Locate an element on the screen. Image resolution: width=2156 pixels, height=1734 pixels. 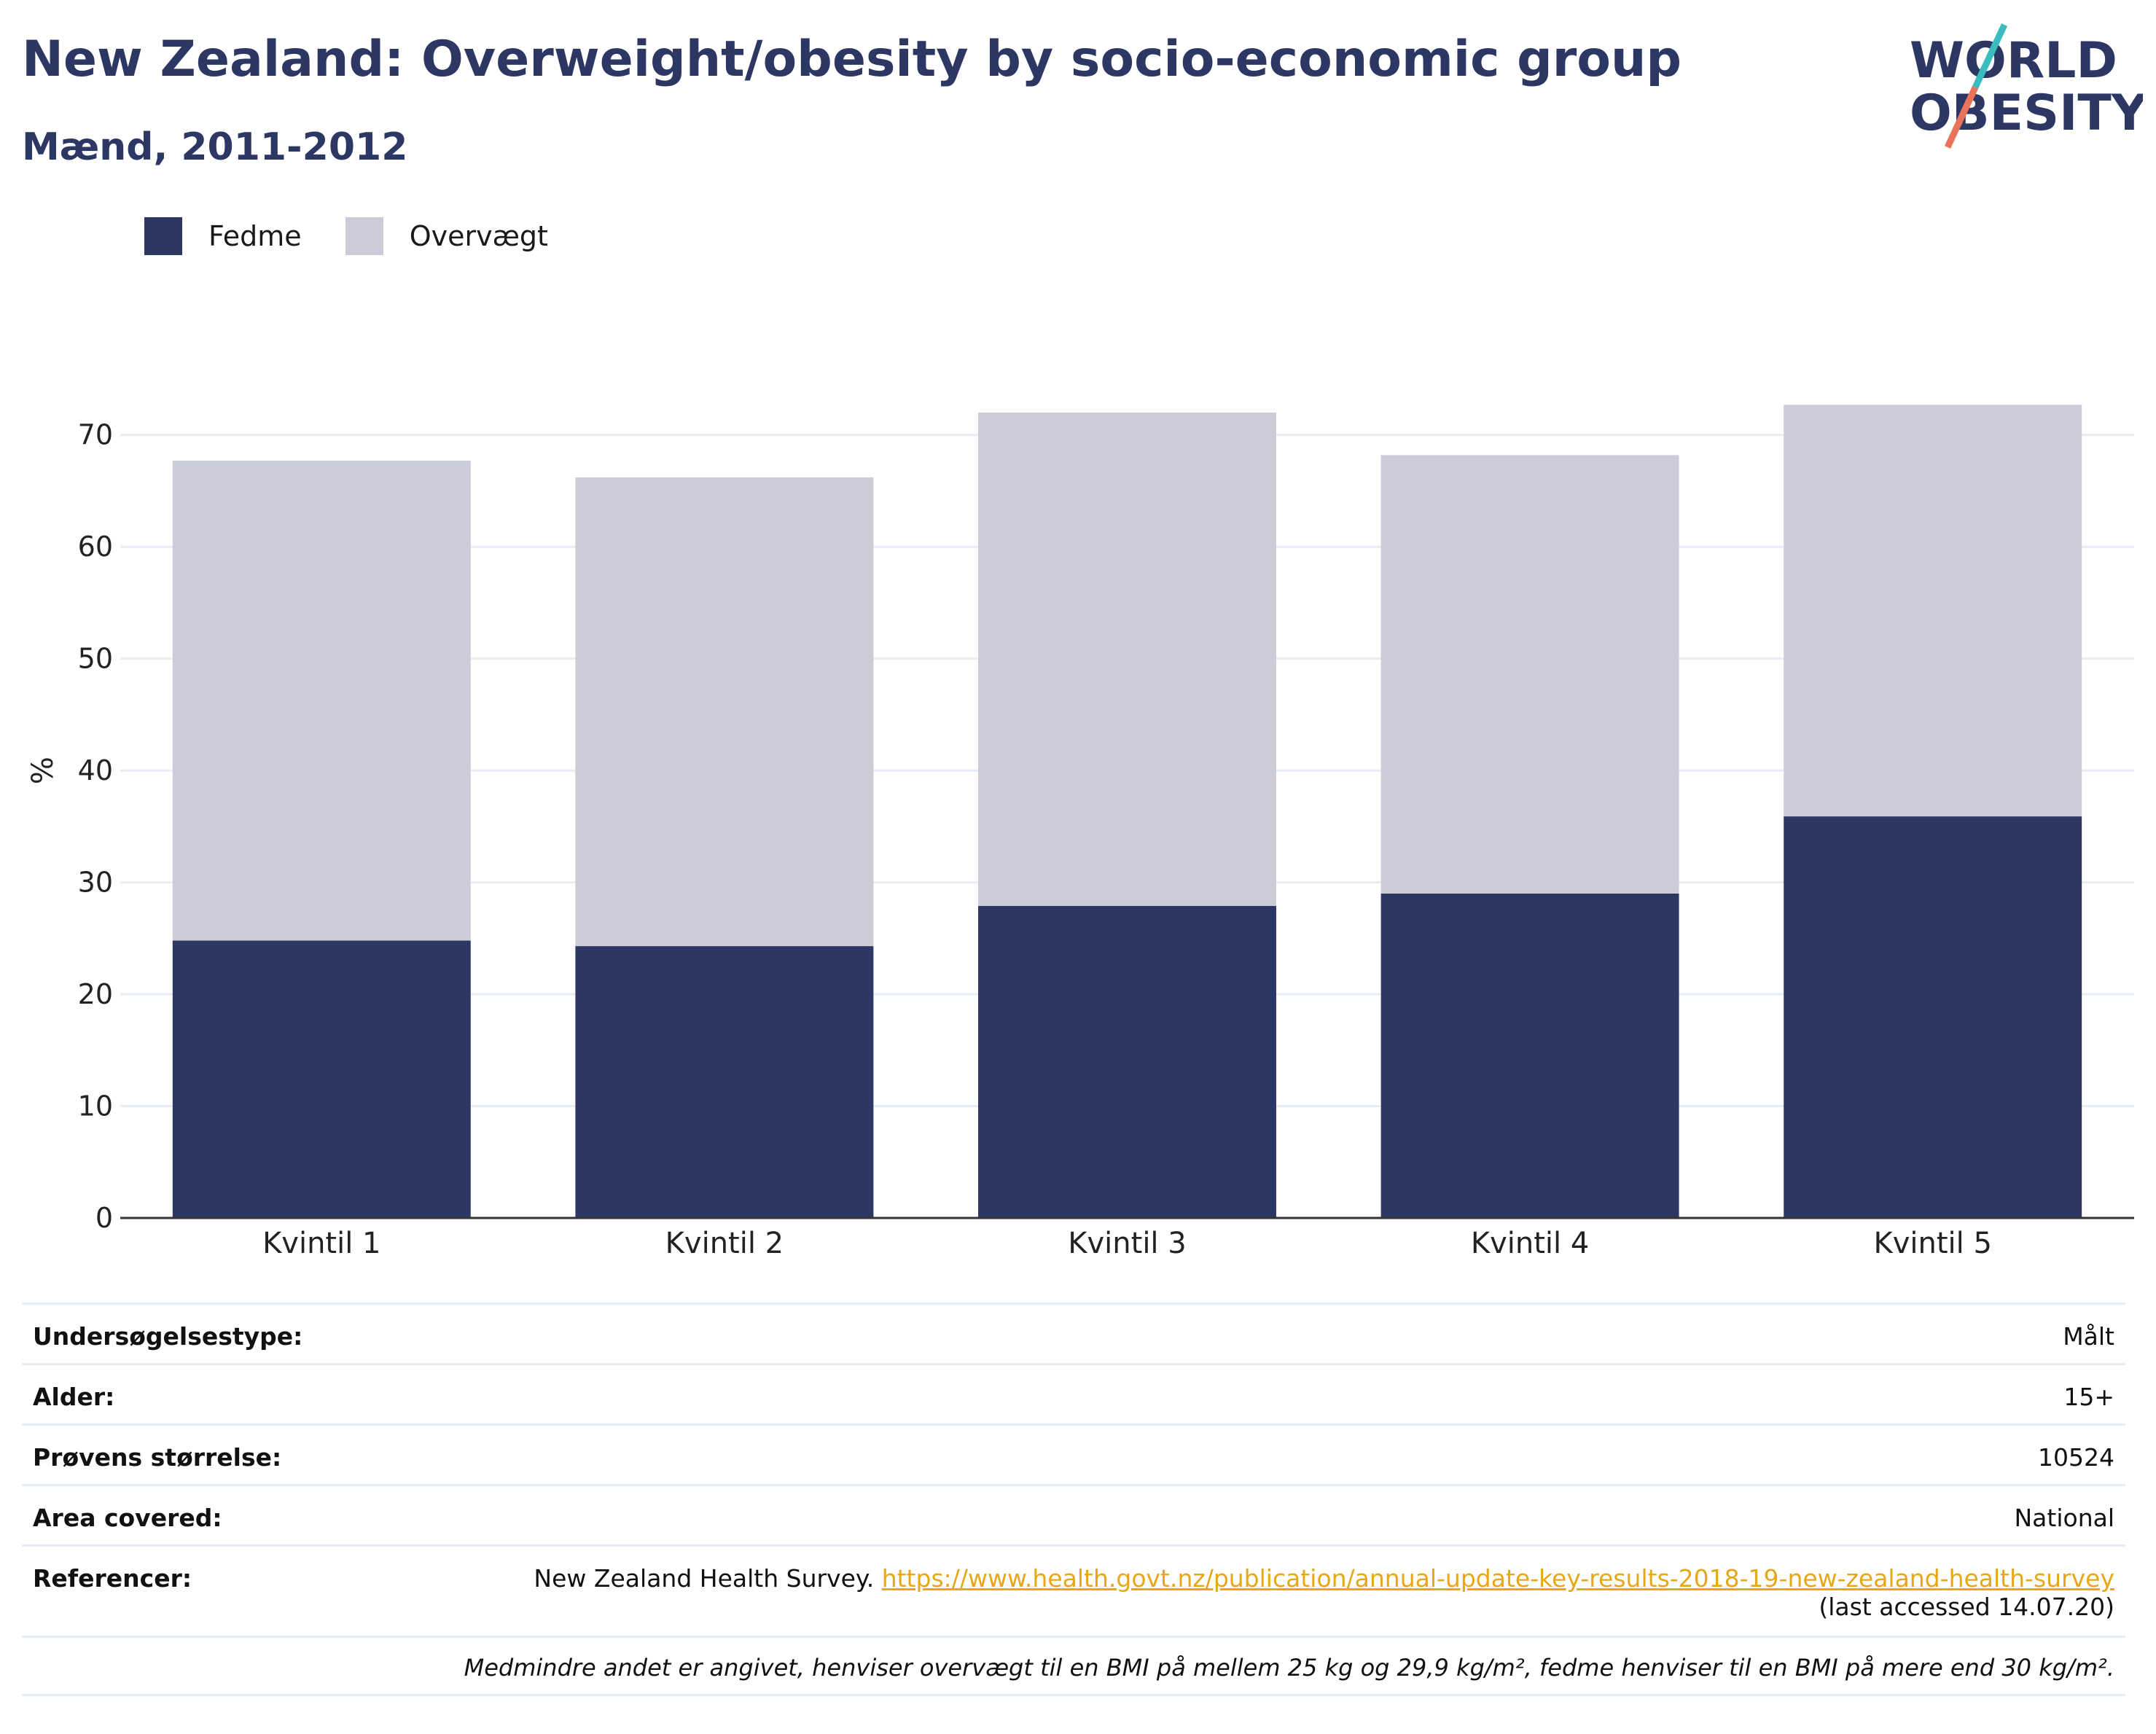
y-tick-label: 0 is located at coordinates (104, 1218).